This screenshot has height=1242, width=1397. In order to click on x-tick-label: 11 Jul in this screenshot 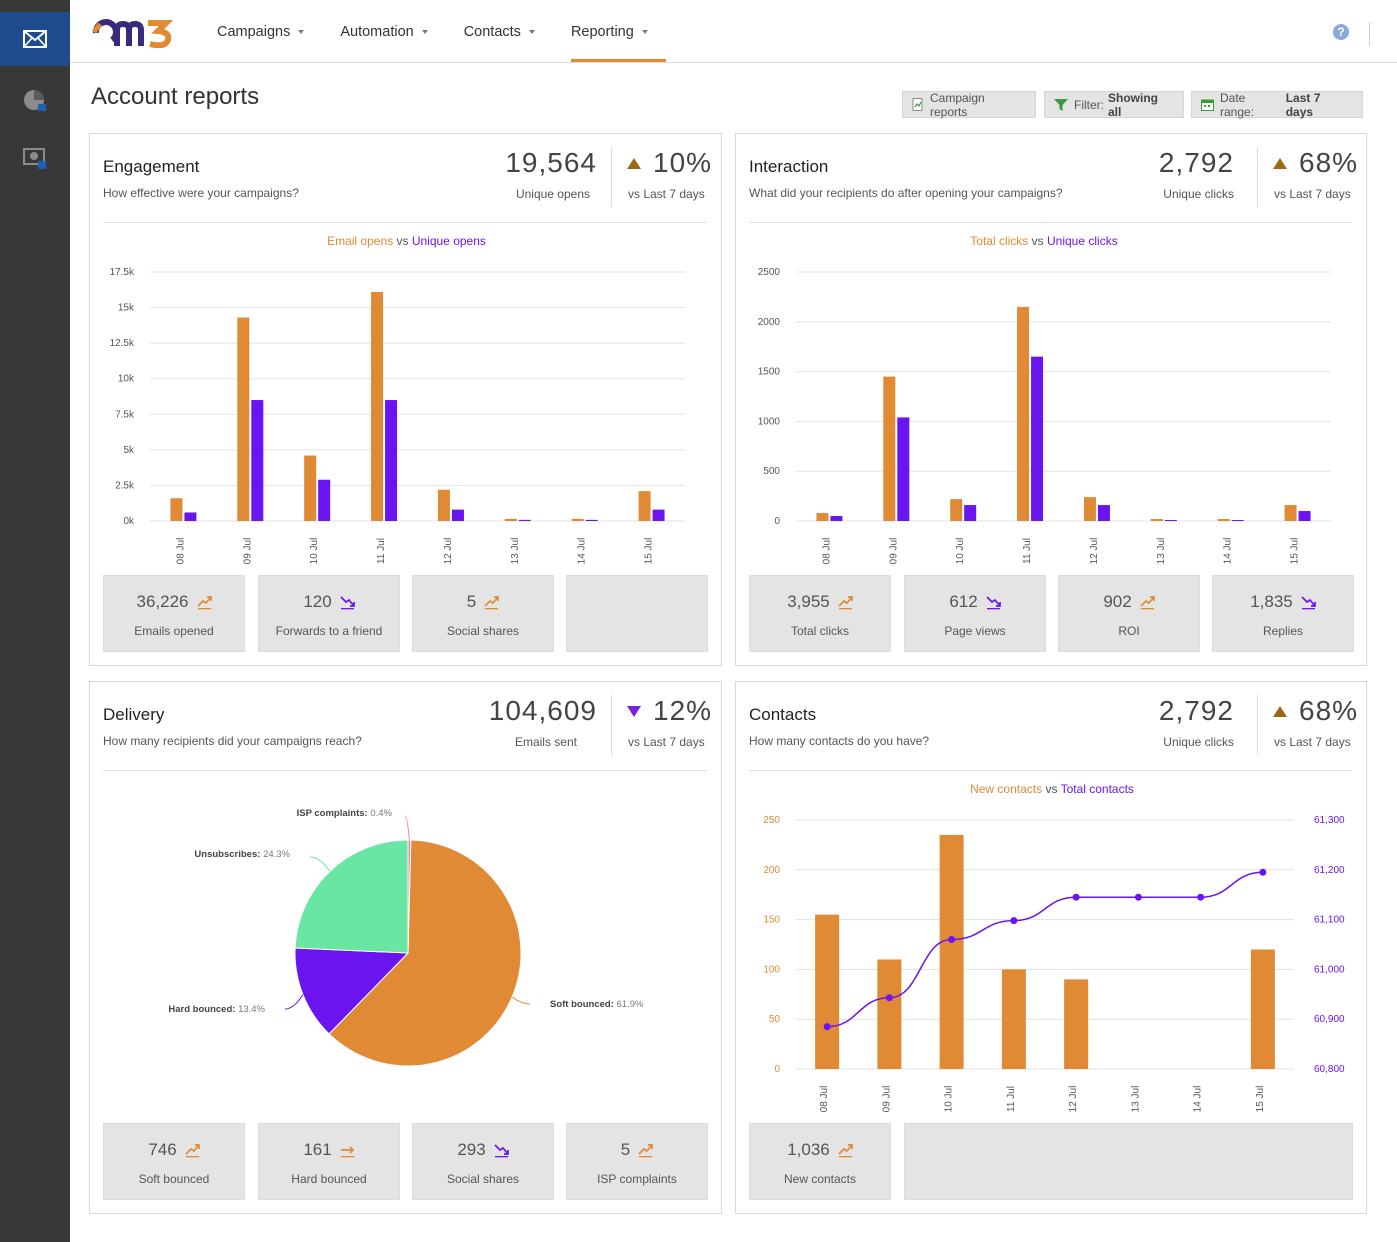, I will do `click(1011, 1099)`.